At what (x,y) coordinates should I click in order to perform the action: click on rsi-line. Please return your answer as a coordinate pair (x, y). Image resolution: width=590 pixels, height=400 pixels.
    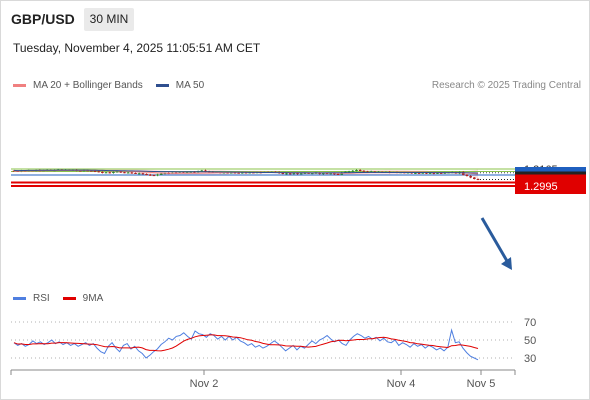
    Looking at the image, I should click on (246, 344).